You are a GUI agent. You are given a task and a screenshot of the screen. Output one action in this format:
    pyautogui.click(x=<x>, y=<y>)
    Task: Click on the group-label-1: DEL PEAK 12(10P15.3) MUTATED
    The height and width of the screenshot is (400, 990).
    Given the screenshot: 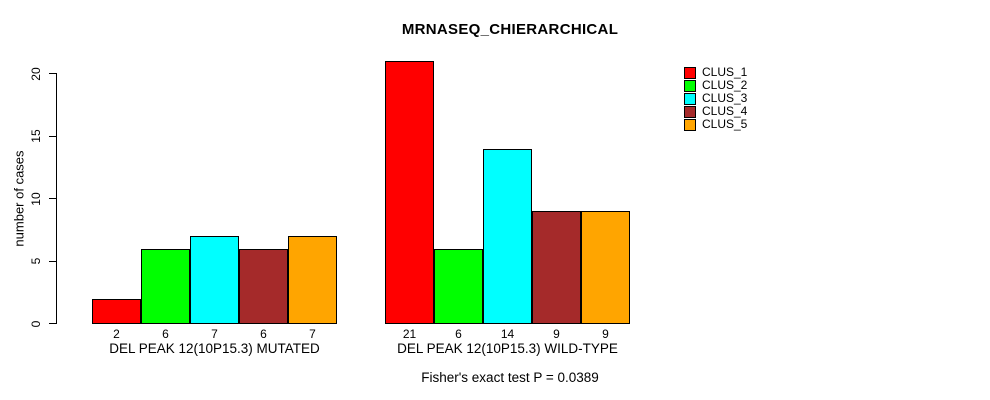 What is the action you would take?
    pyautogui.click(x=214, y=348)
    